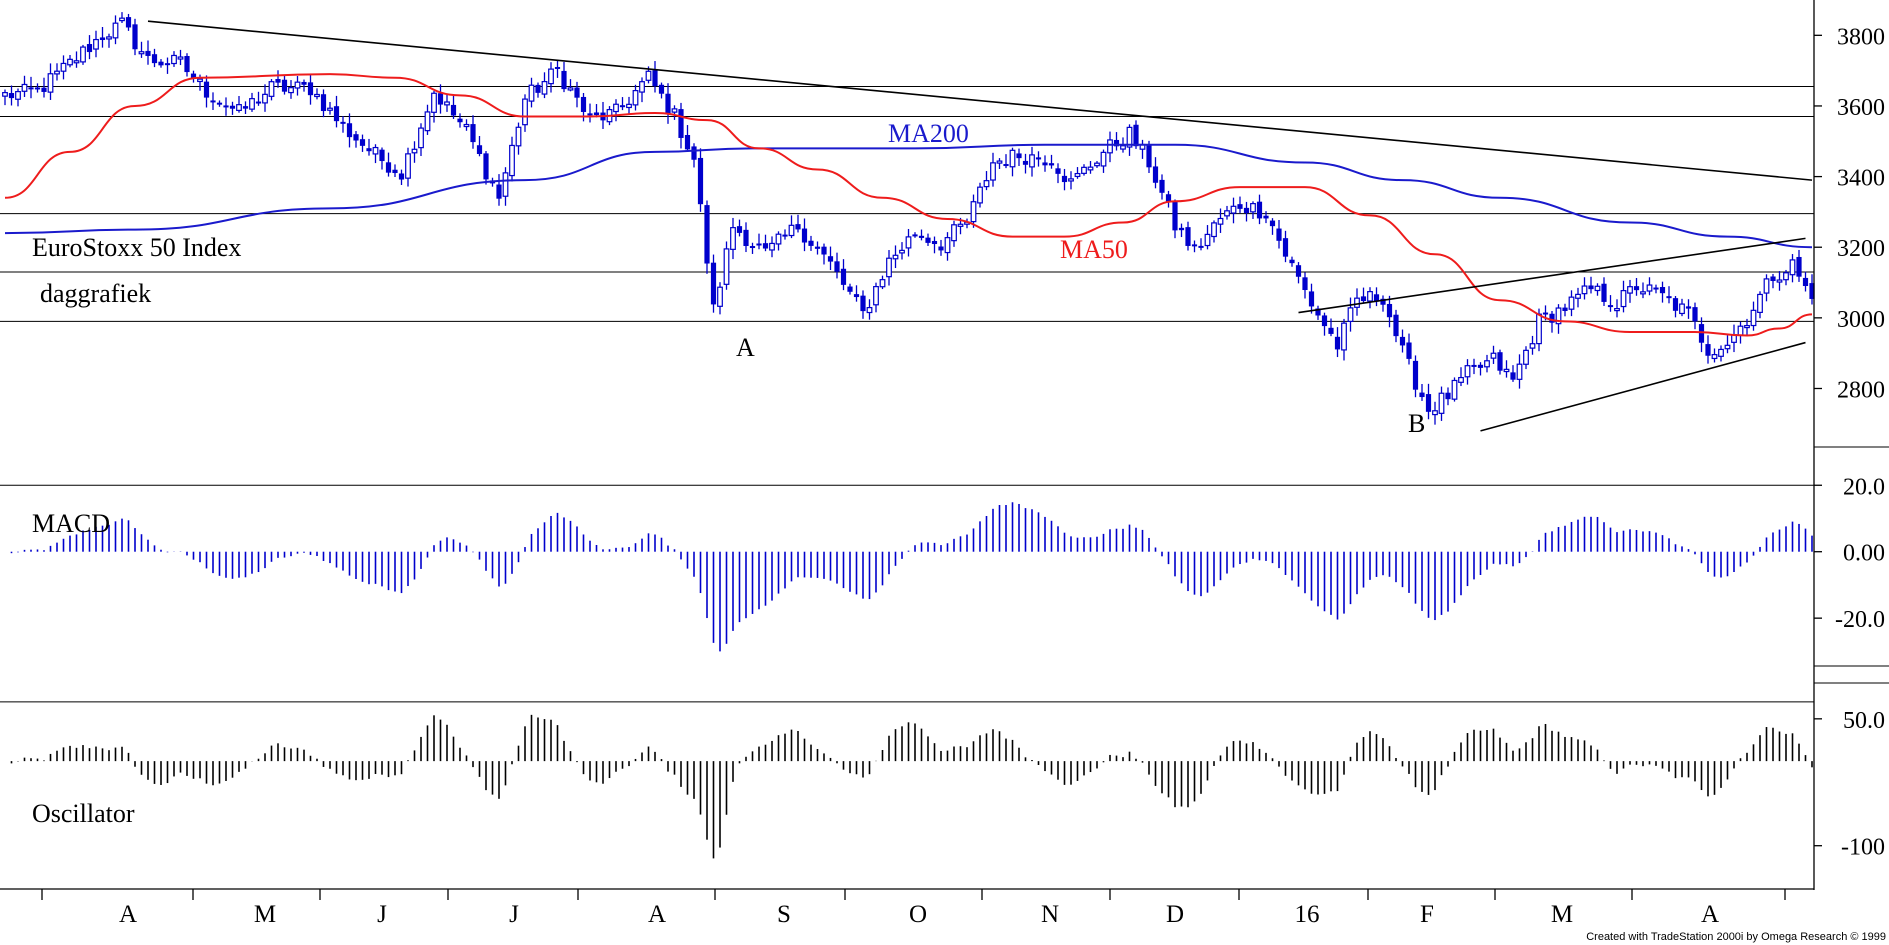 This screenshot has height=945, width=1889. What do you see at coordinates (71, 523) in the screenshot?
I see `macd-panel-title: MACD` at bounding box center [71, 523].